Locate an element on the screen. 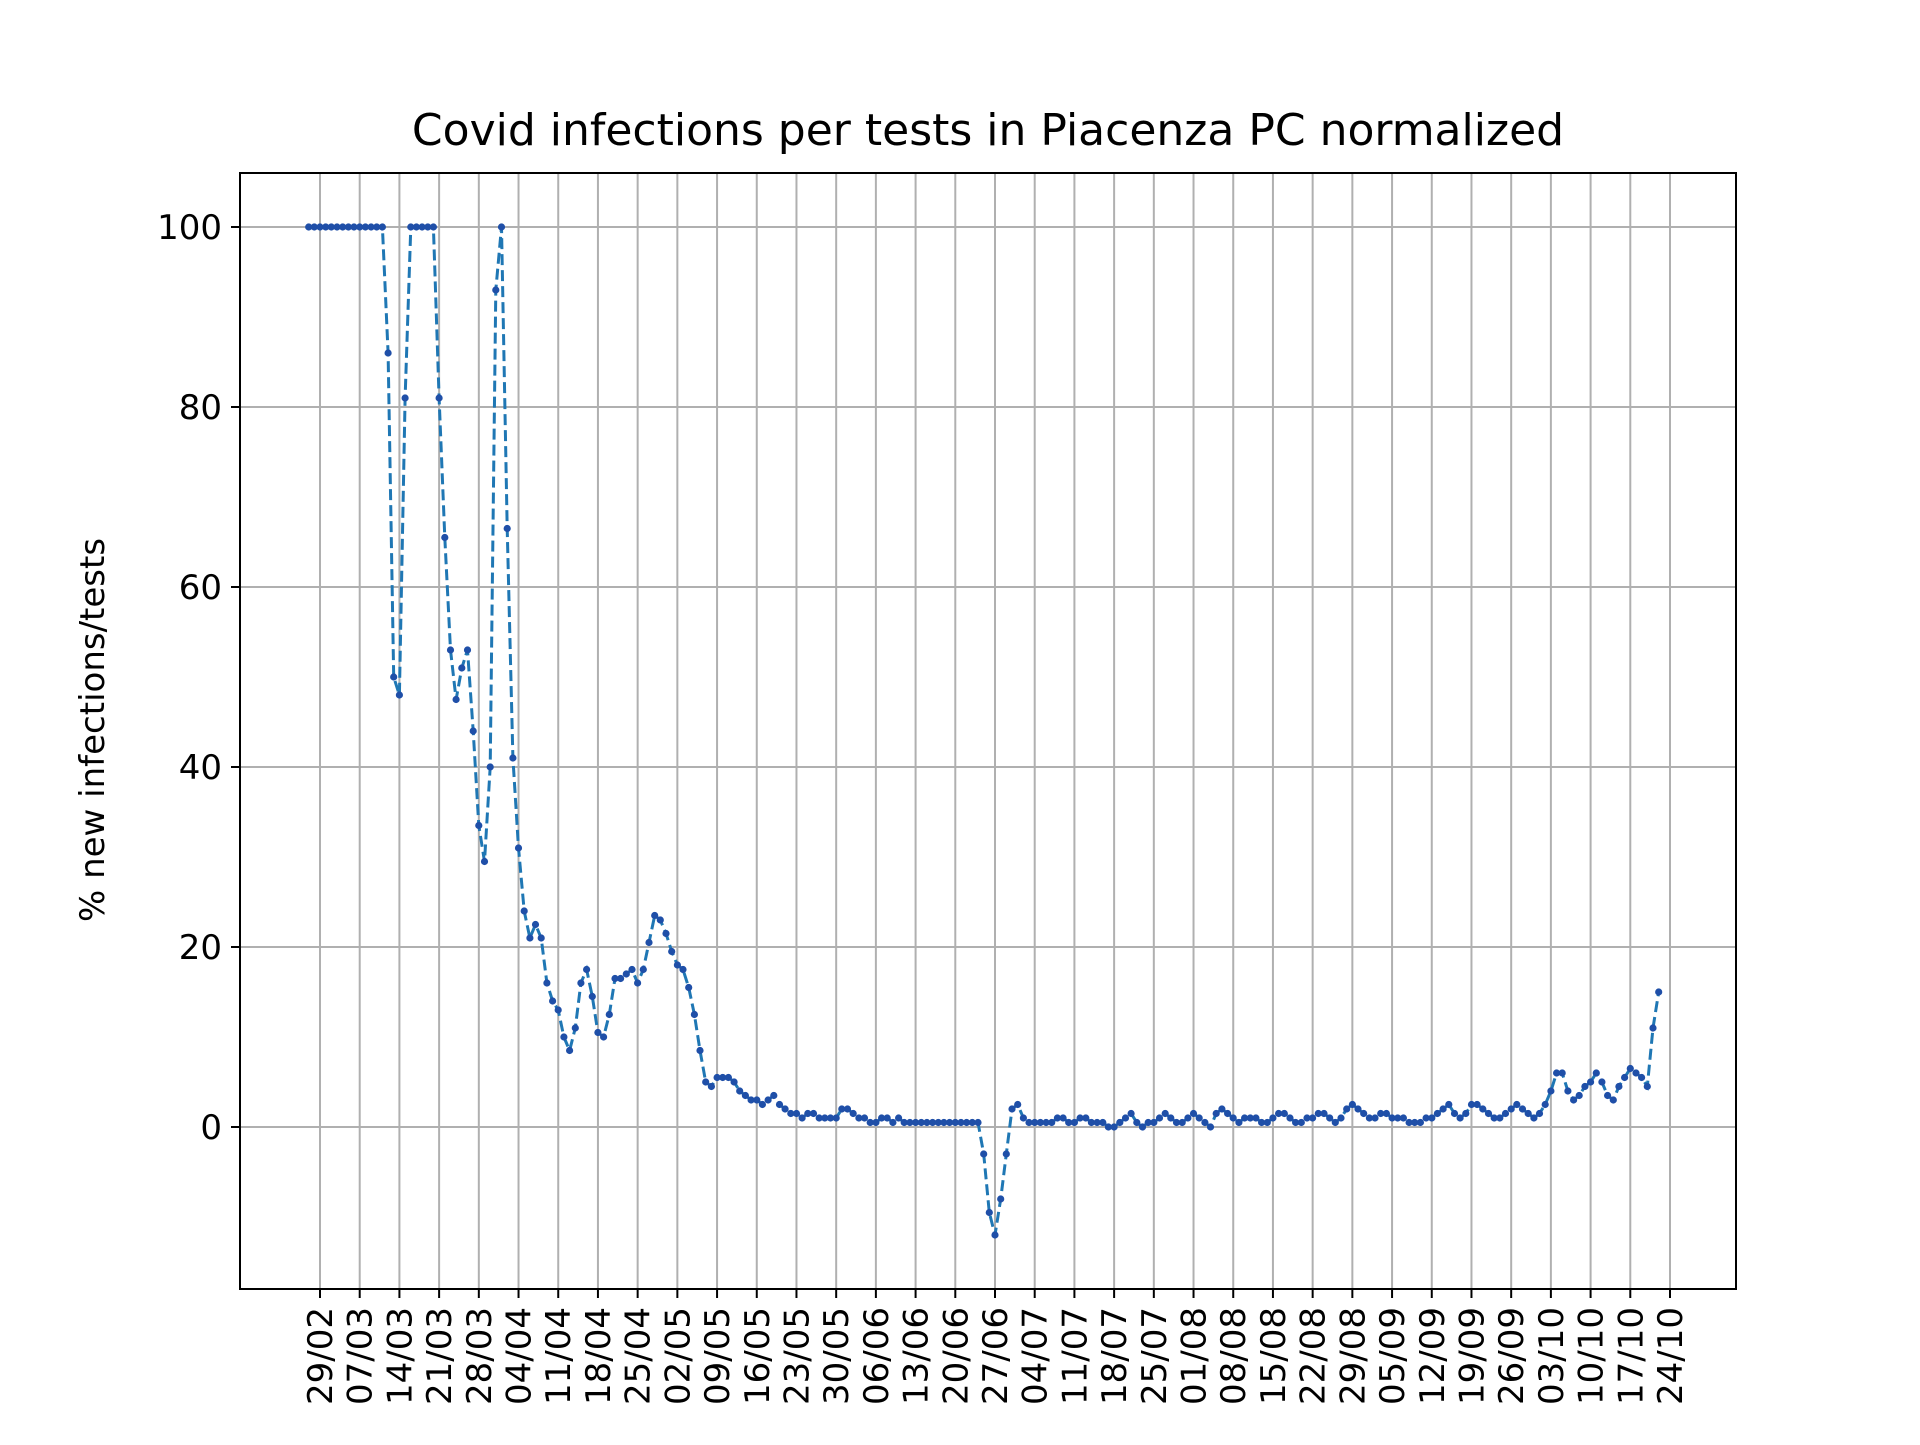 The height and width of the screenshot is (1445, 1920). x-tick-label: 17/10 is located at coordinates (1631, 1356).